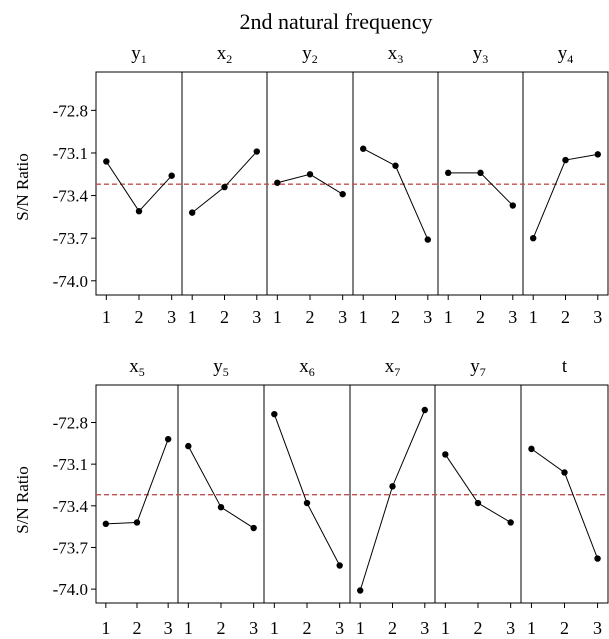  I want to click on y-tick-label: -73.4, so click(71, 506).